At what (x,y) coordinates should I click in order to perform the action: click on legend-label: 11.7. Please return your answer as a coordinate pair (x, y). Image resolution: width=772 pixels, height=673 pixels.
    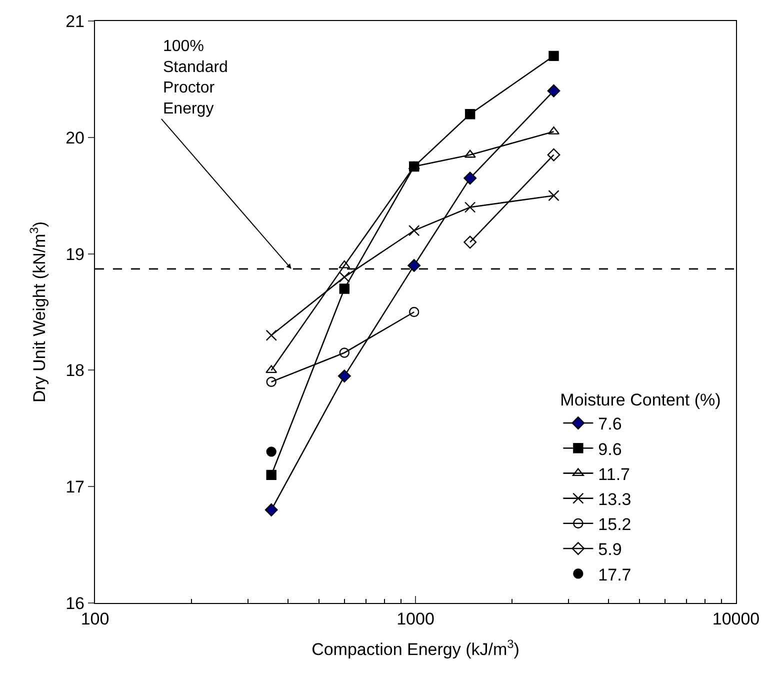
    Looking at the image, I should click on (614, 474).